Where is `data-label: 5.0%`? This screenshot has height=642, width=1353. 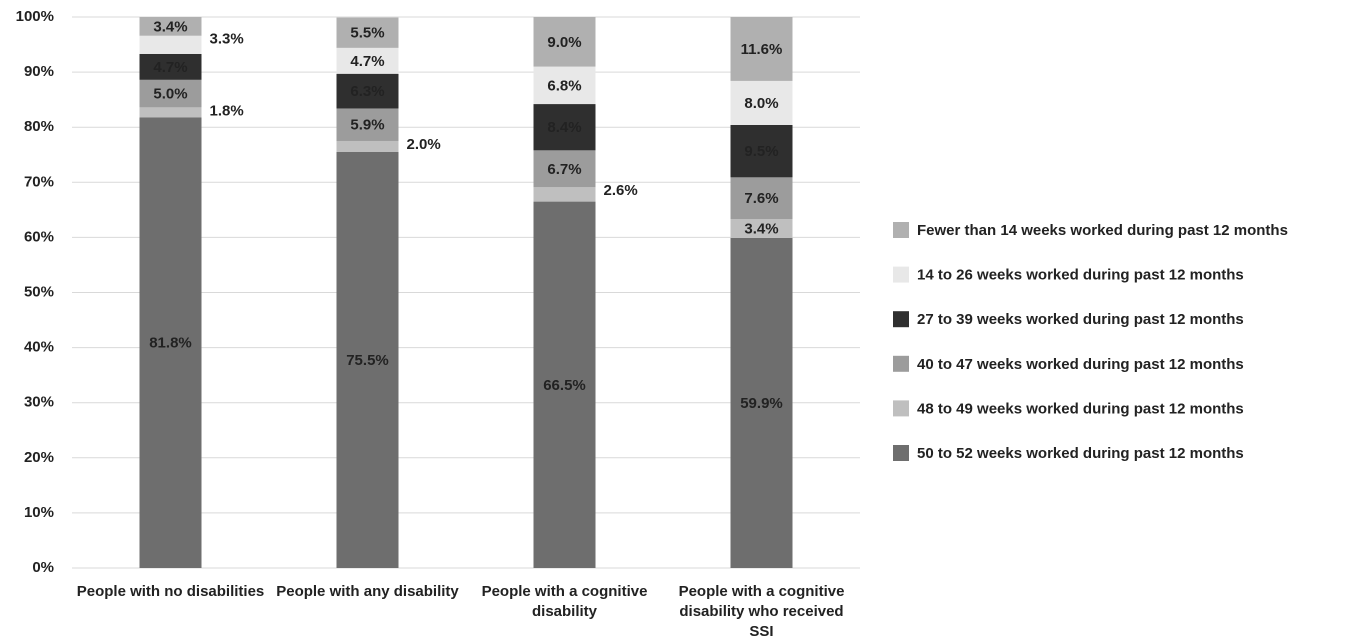 data-label: 5.0% is located at coordinates (170, 94).